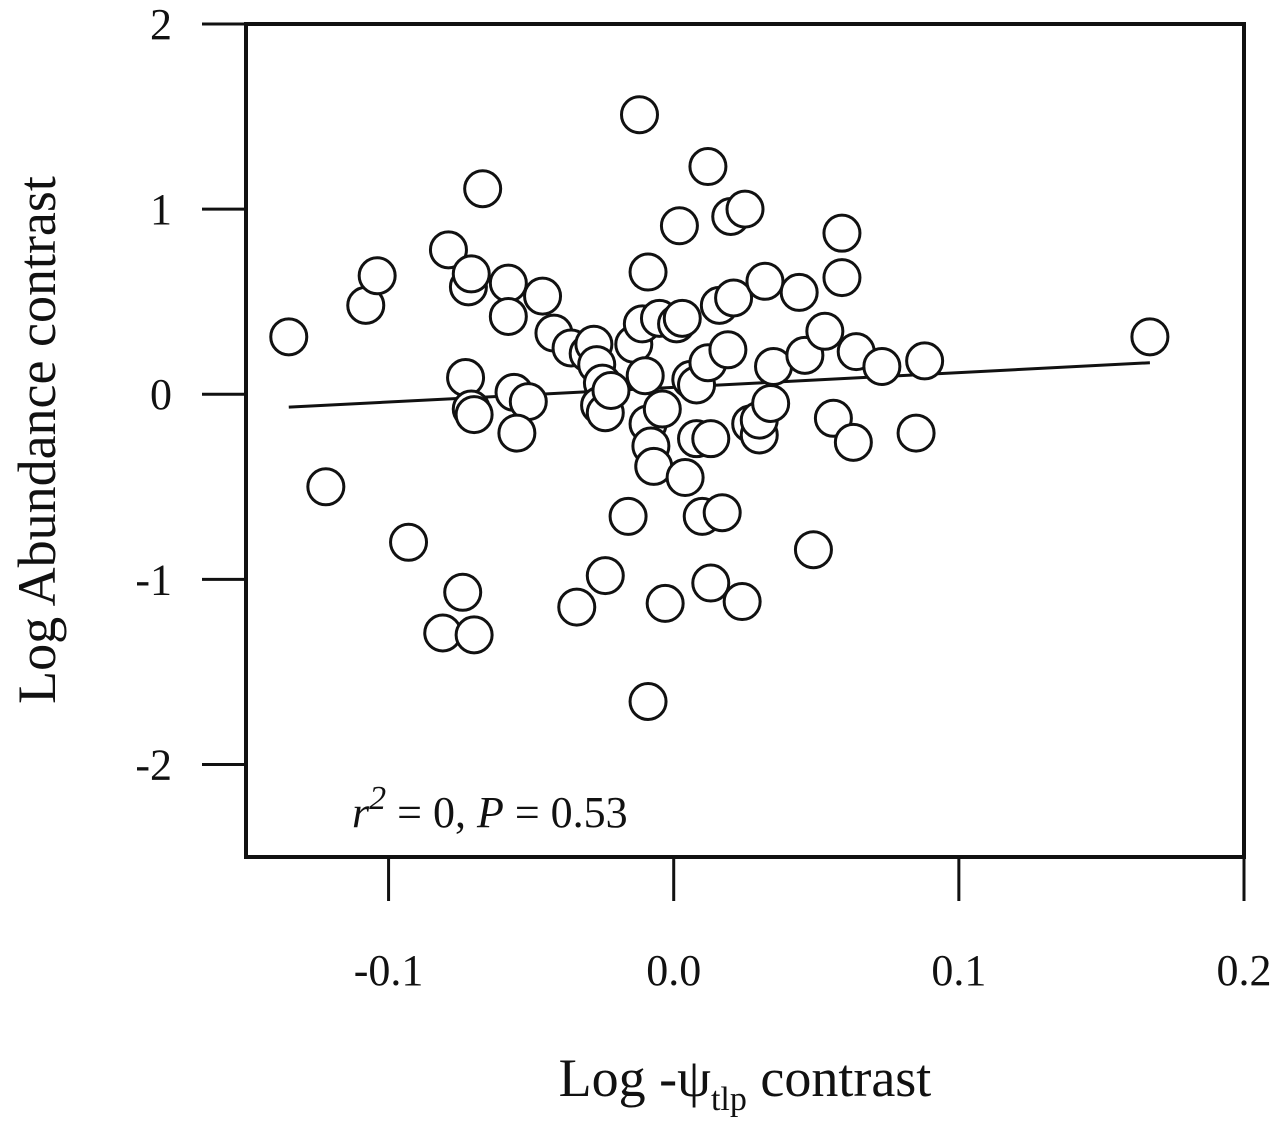 This screenshot has width=1283, height=1134. I want to click on x-axis-title: Log -ψtlp contrast, so click(745, 1083).